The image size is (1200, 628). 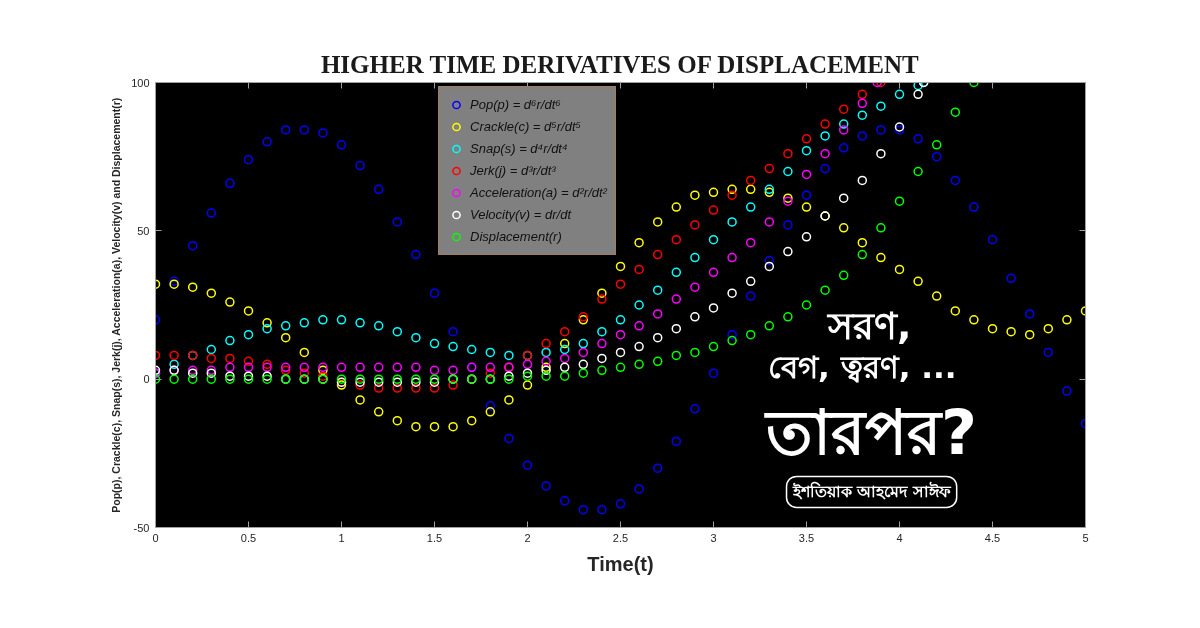 I want to click on legend-label: Snap(s) = d⁴r/dt⁴, so click(x=519, y=149).